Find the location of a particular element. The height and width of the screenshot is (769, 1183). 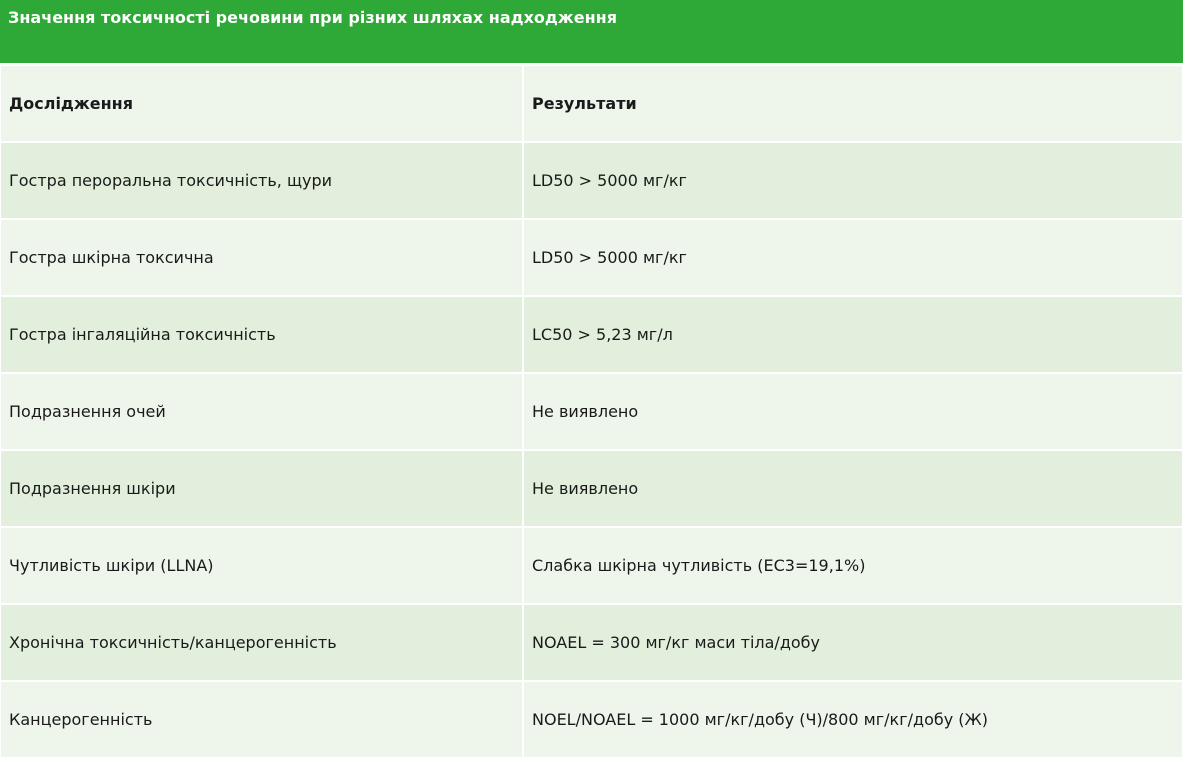

study-cell: Гостра пероральна токсичність, щури is located at coordinates (261, 180).